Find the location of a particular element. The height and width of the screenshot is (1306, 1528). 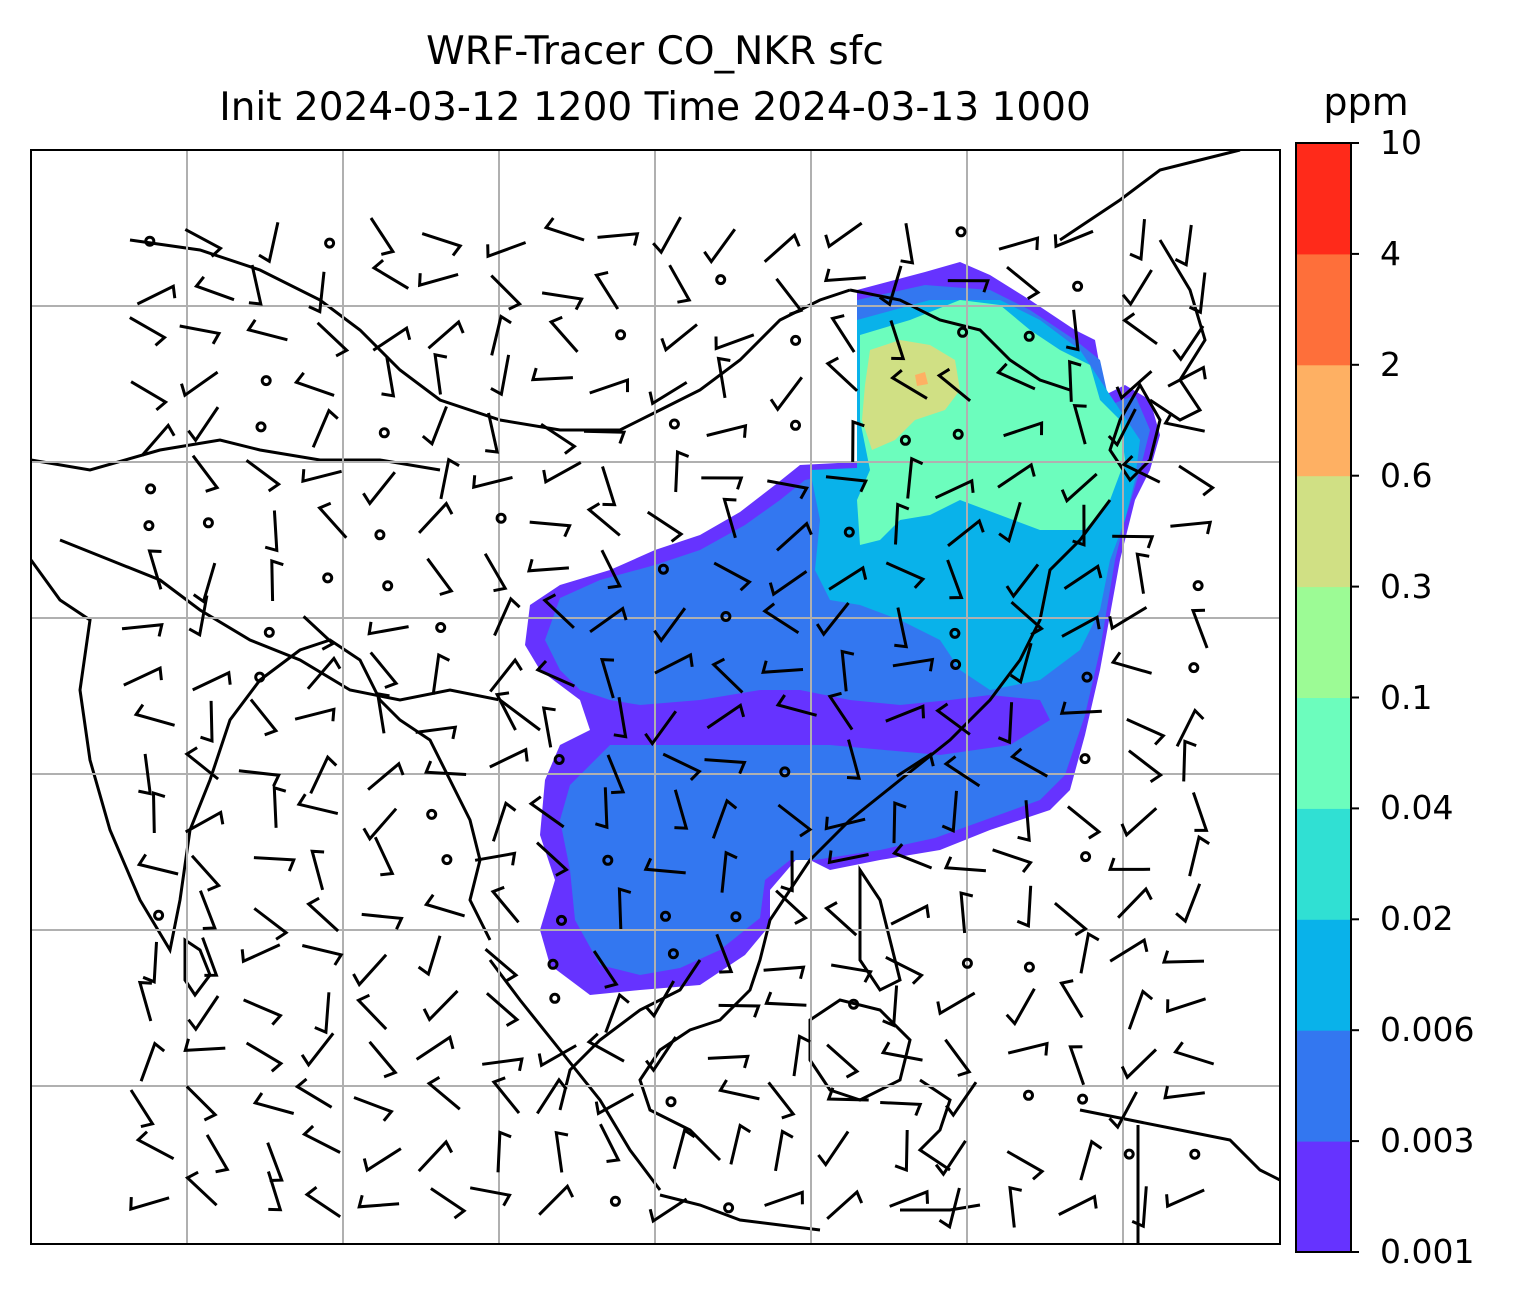

coastline-east-china is located at coordinates (960, 680).